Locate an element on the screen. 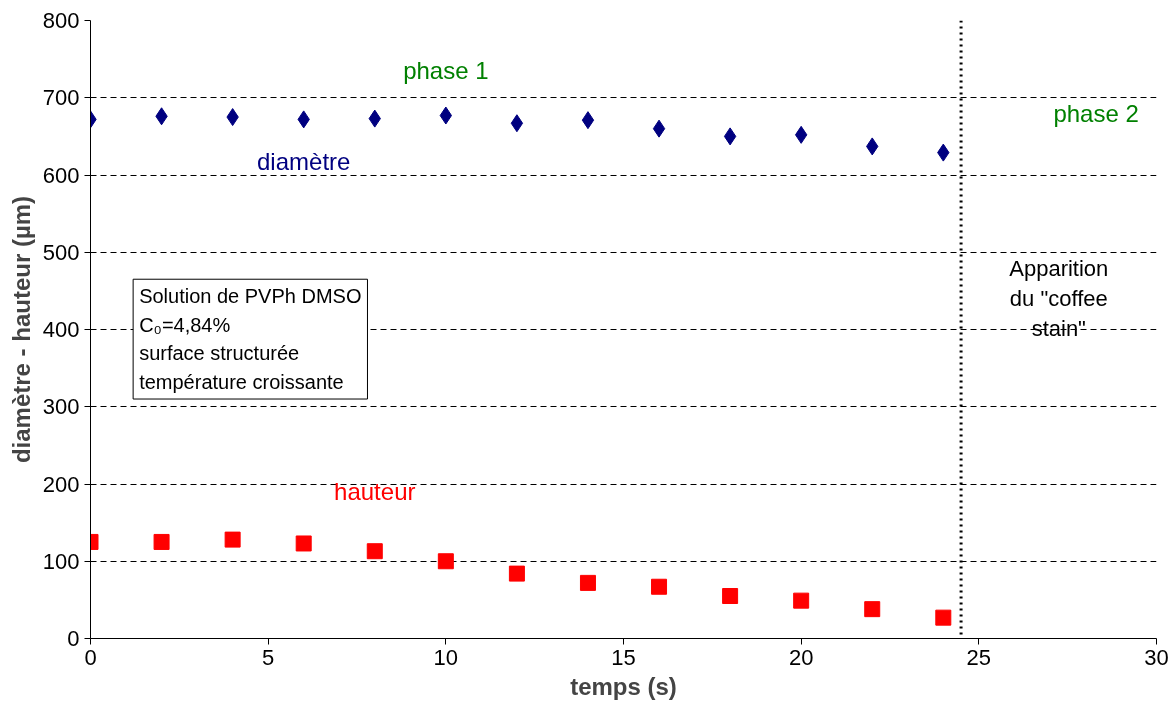 This screenshot has width=1171, height=702. annotation: phase 1 is located at coordinates (446, 71).